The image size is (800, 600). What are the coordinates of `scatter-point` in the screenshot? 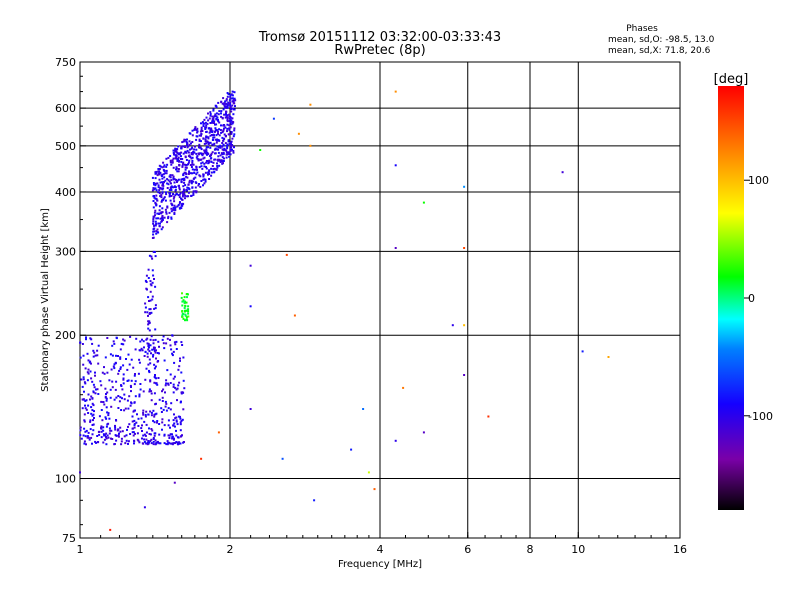 It's located at (464, 248).